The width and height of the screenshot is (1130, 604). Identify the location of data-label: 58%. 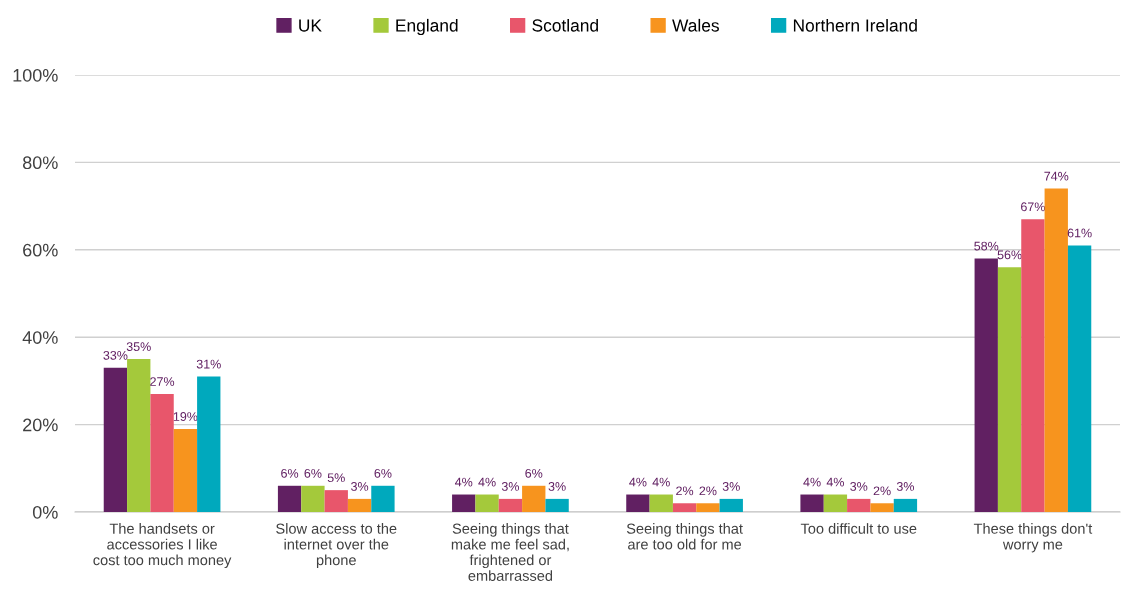
(986, 246).